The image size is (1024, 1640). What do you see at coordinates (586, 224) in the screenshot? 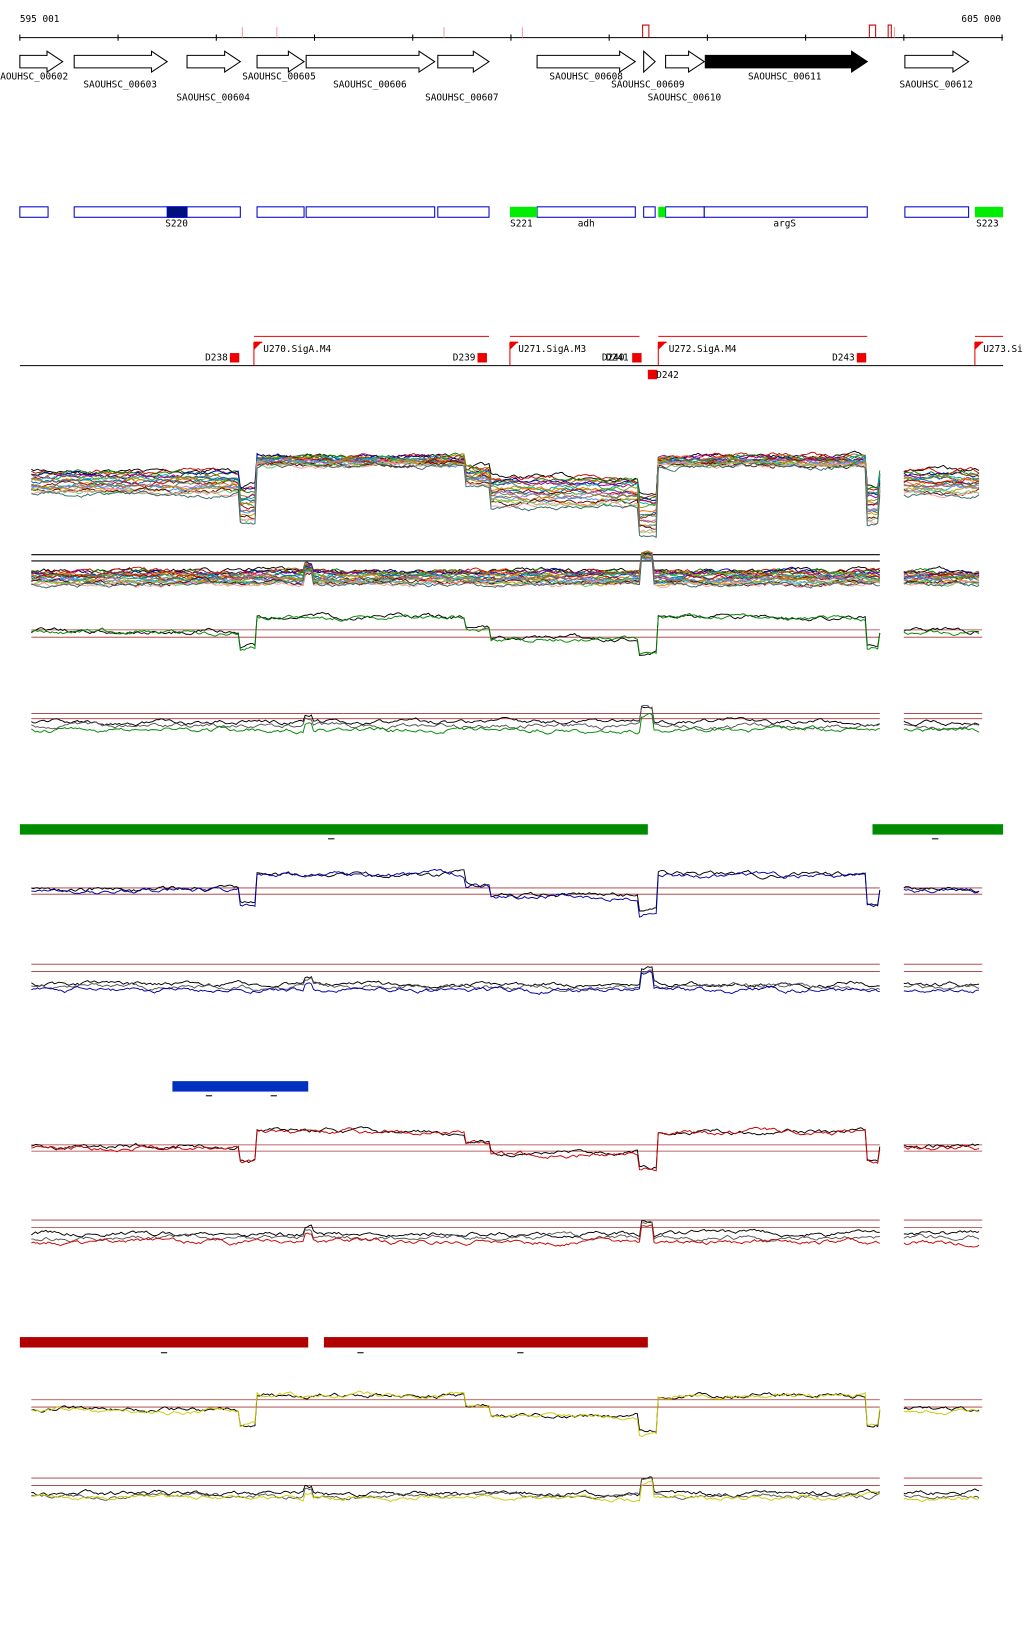
I see `segment-label: adh` at bounding box center [586, 224].